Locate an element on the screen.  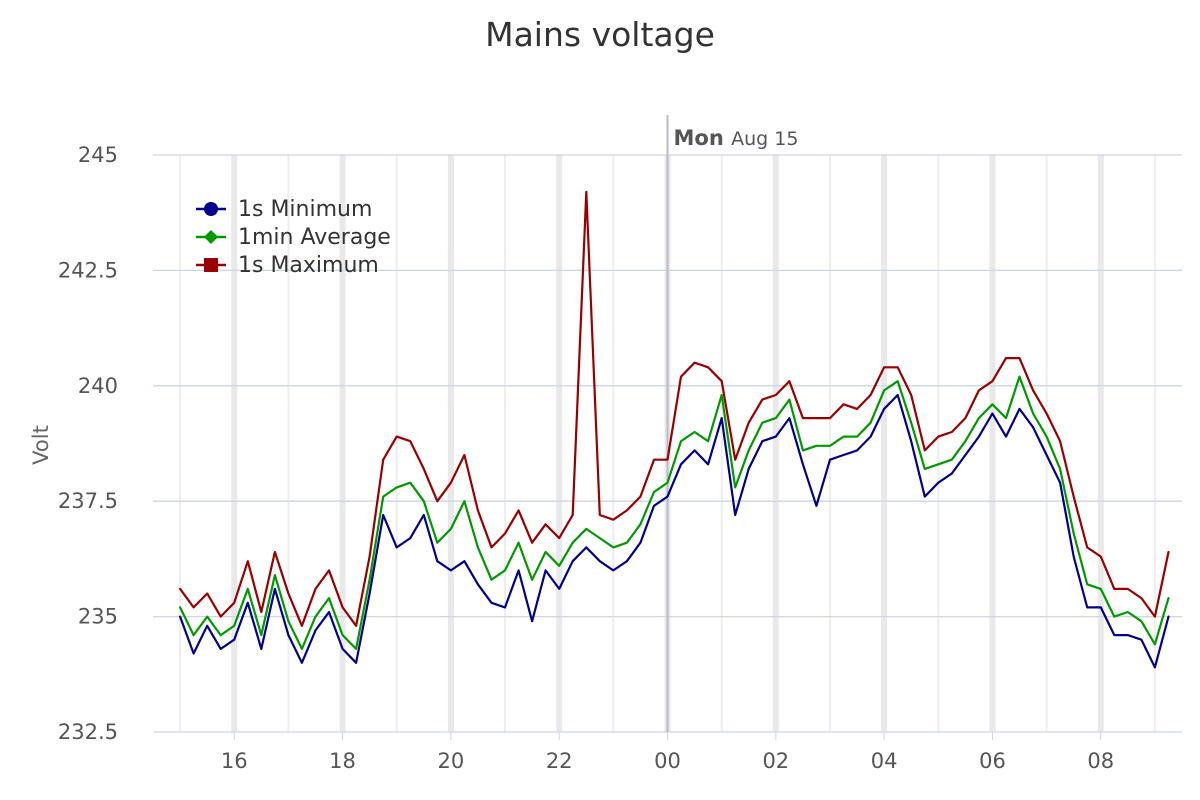
square-marker-icon is located at coordinates (211, 265).